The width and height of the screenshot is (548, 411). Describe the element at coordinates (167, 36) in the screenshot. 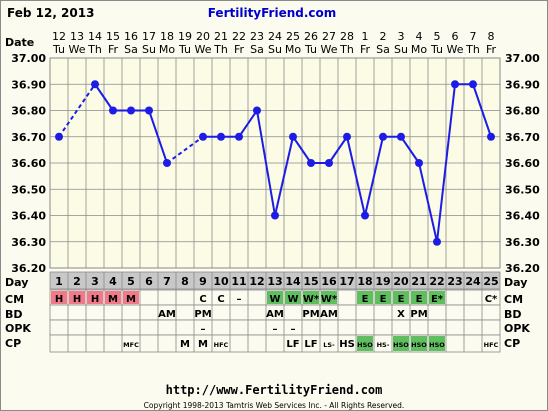

I see `date-number: 18` at that location.